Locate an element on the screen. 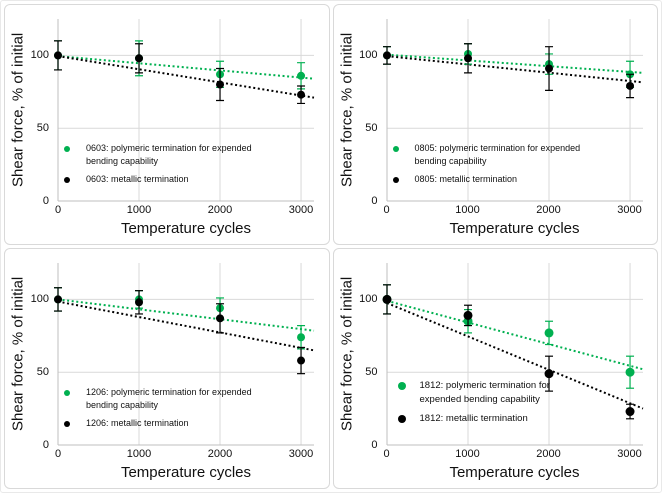  legend-item-metallic: 0805: metallic termination is located at coordinates (487, 179).